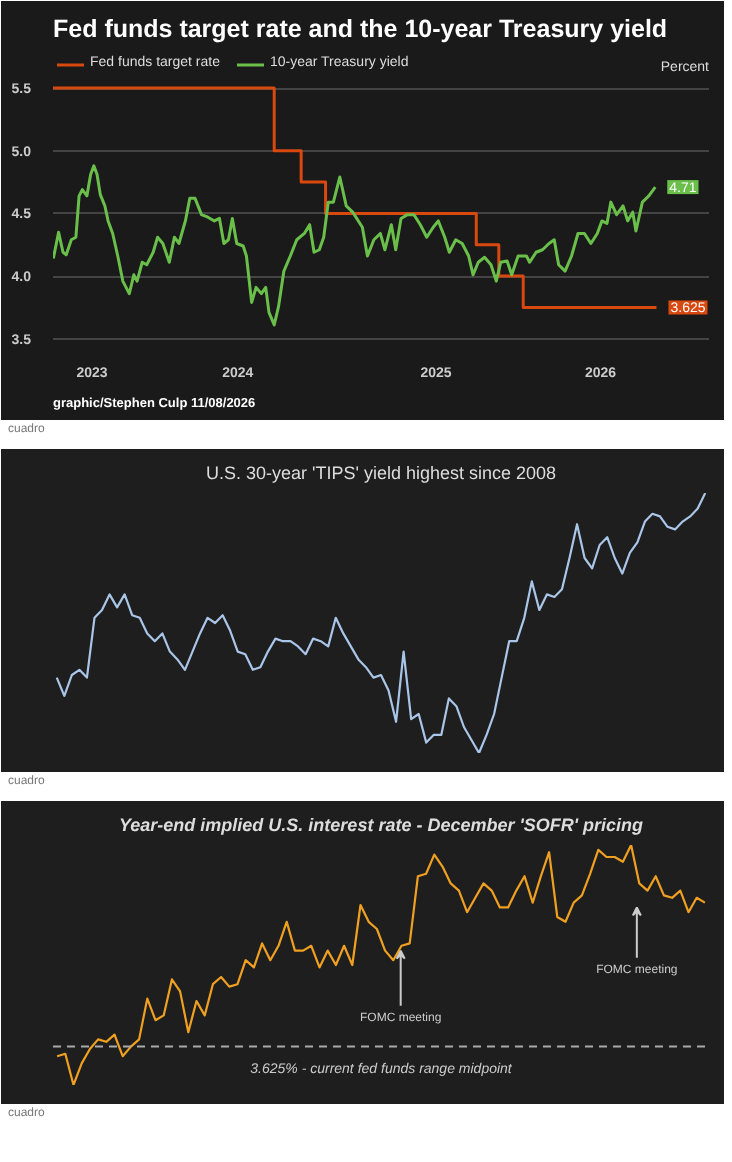 Image resolution: width=732 pixels, height=1162 pixels. I want to click on line-series, so click(355, 245).